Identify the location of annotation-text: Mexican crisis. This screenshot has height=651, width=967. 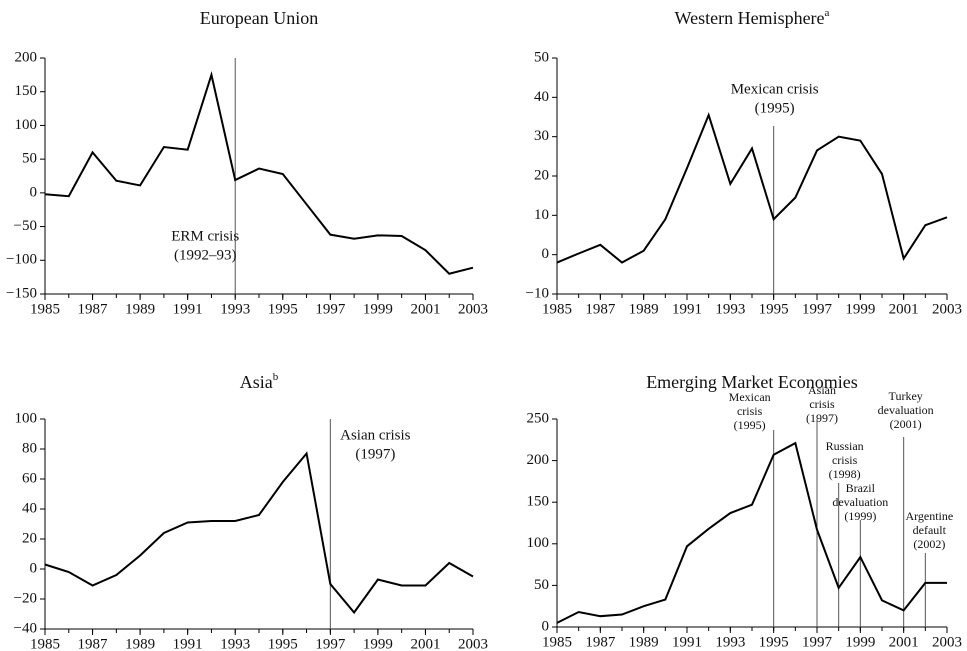
(775, 89).